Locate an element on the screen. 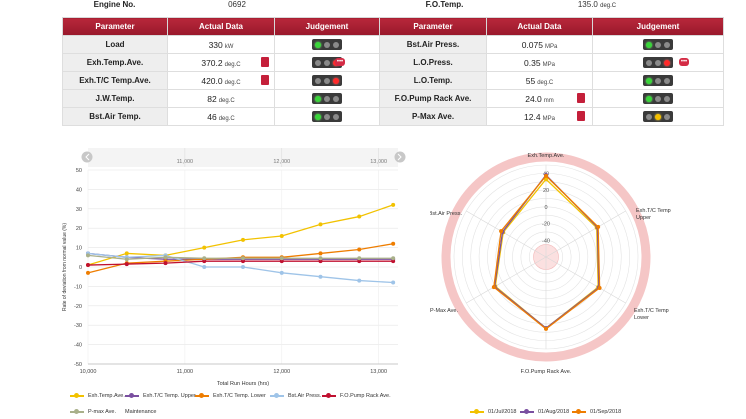  legend-item: Exh.T/C Temp. Upper is located at coordinates (160, 396).